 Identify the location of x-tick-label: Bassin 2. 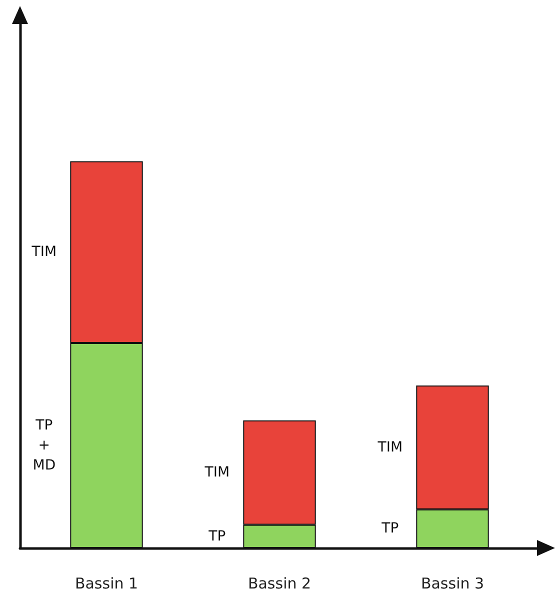
(280, 583).